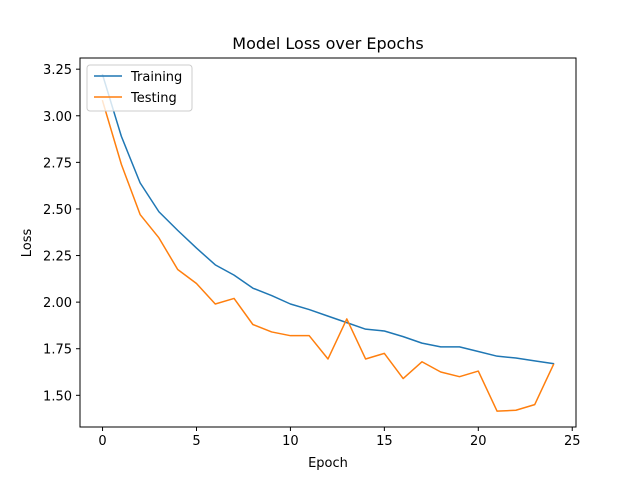  Describe the element at coordinates (57, 70) in the screenshot. I see `y-tick-label: 3.25` at that location.